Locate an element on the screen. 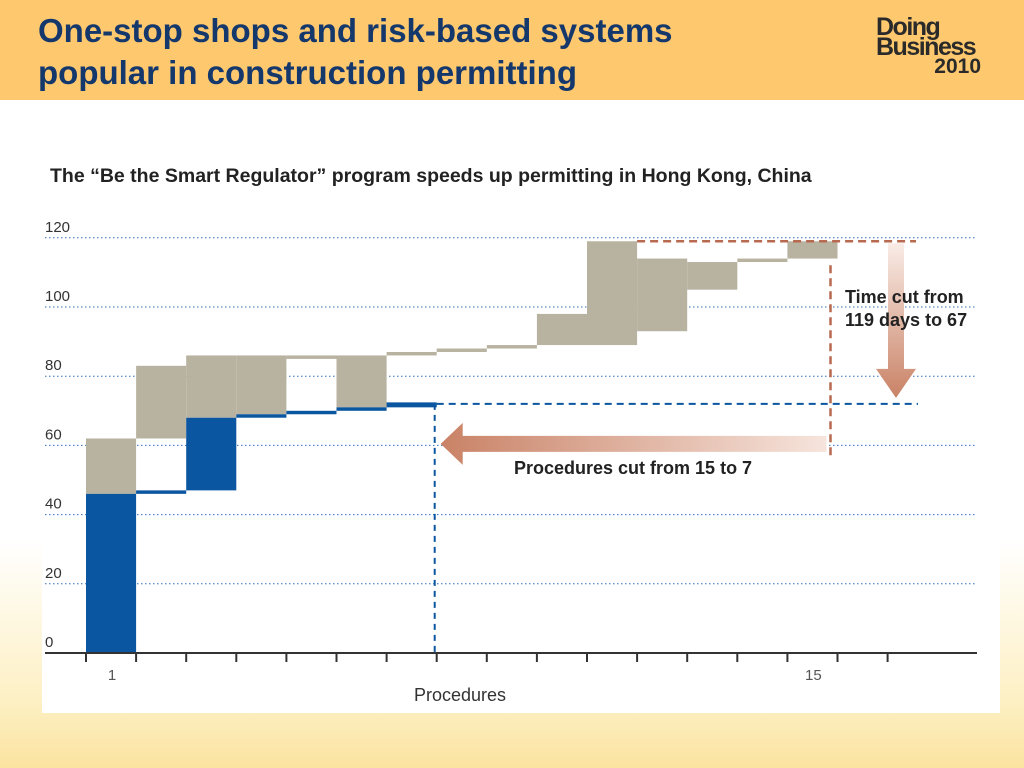  time-cut-arrow is located at coordinates (896, 320).